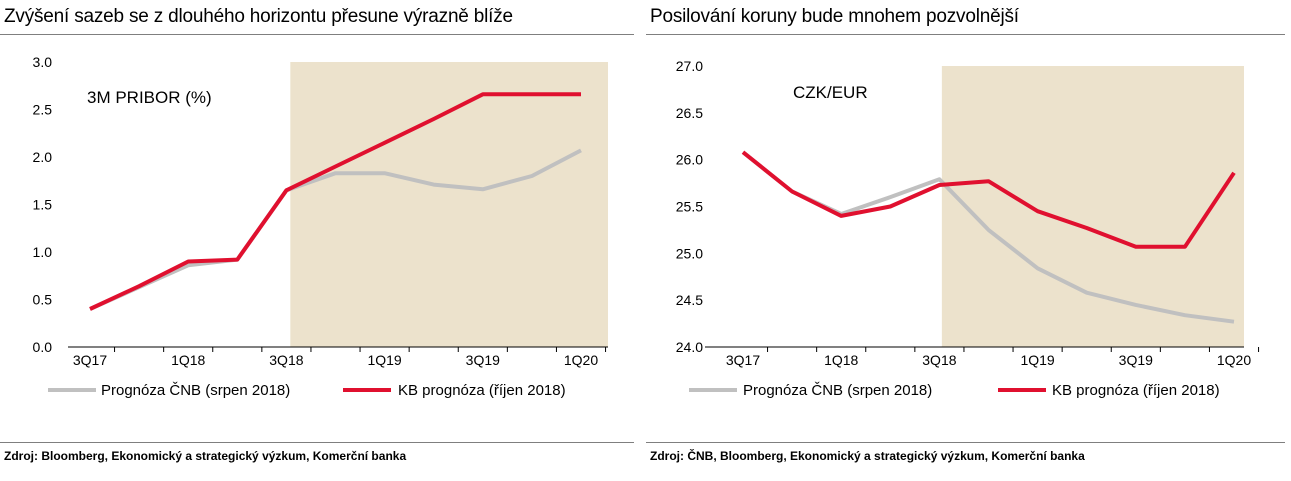 The image size is (1291, 481). I want to click on left-y-tick-label: 2.5, so click(43, 110).